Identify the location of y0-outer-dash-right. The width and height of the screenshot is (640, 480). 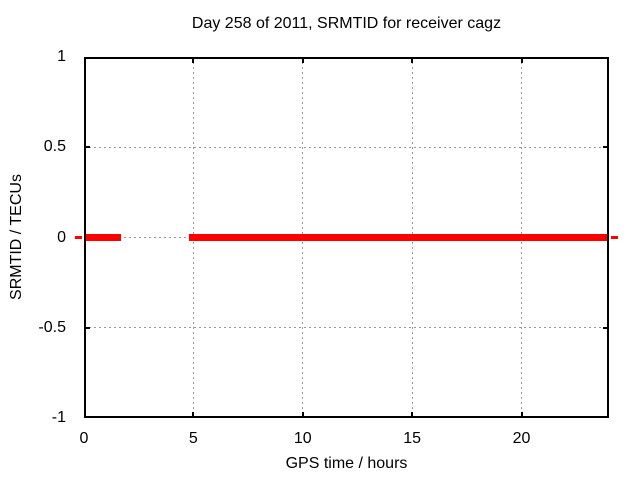
(614, 237).